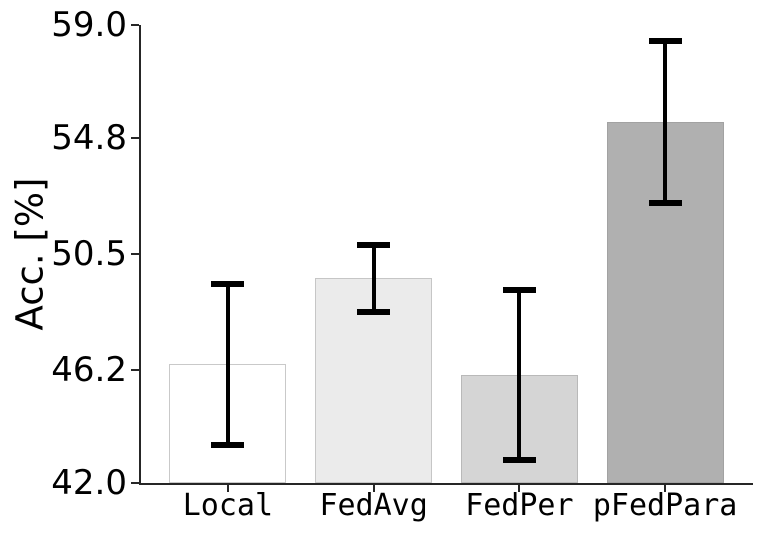 The height and width of the screenshot is (533, 761). Describe the element at coordinates (373, 505) in the screenshot. I see `x-tick-label: FedAvg` at that location.